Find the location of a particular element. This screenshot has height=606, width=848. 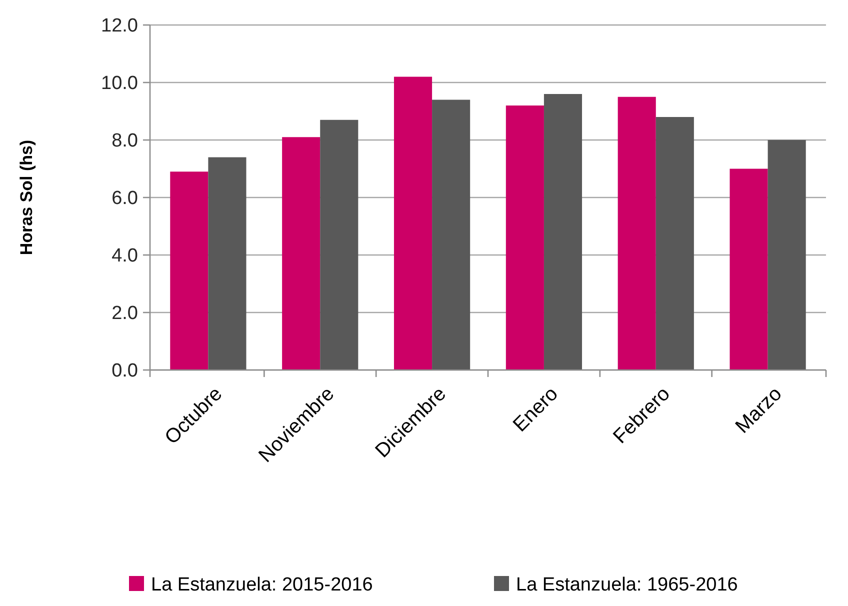

y-tick-label: 6.0 is located at coordinates (125, 199).